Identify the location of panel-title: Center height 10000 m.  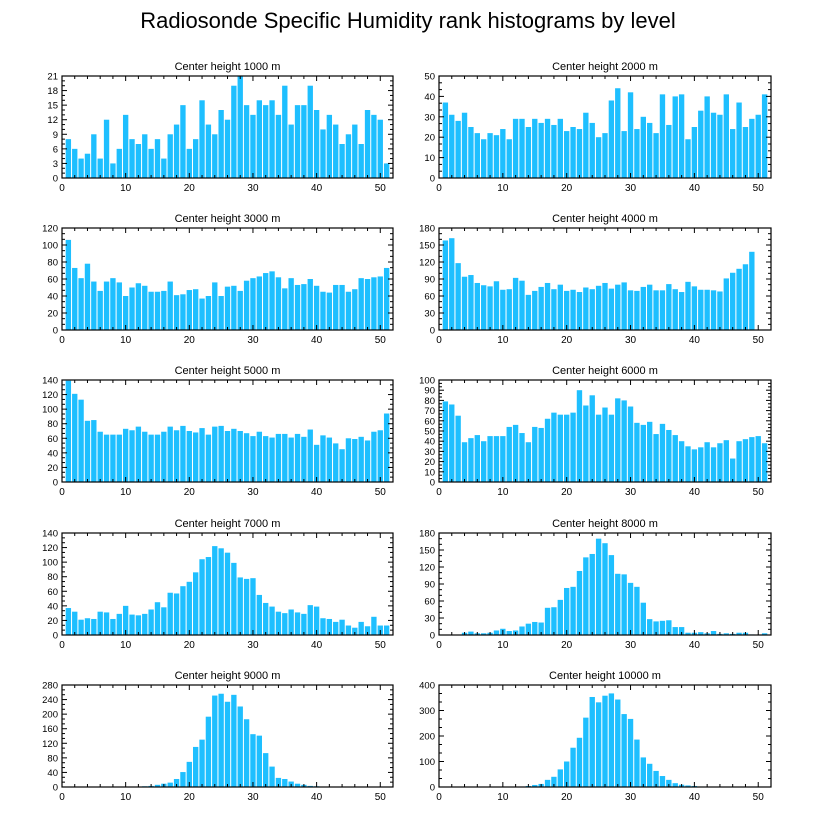
(605, 676).